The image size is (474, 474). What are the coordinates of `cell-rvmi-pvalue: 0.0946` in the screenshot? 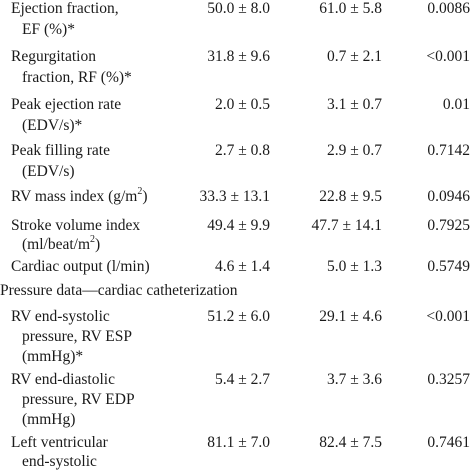 It's located at (448, 196).